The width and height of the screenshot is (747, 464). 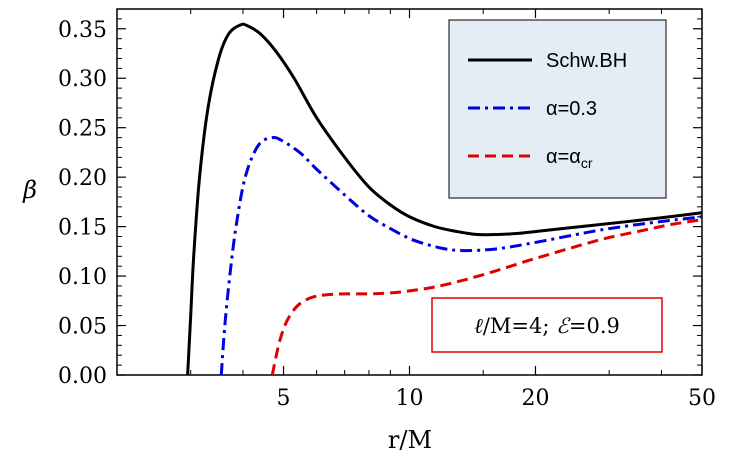 I want to click on annotation-box, so click(x=547, y=325).